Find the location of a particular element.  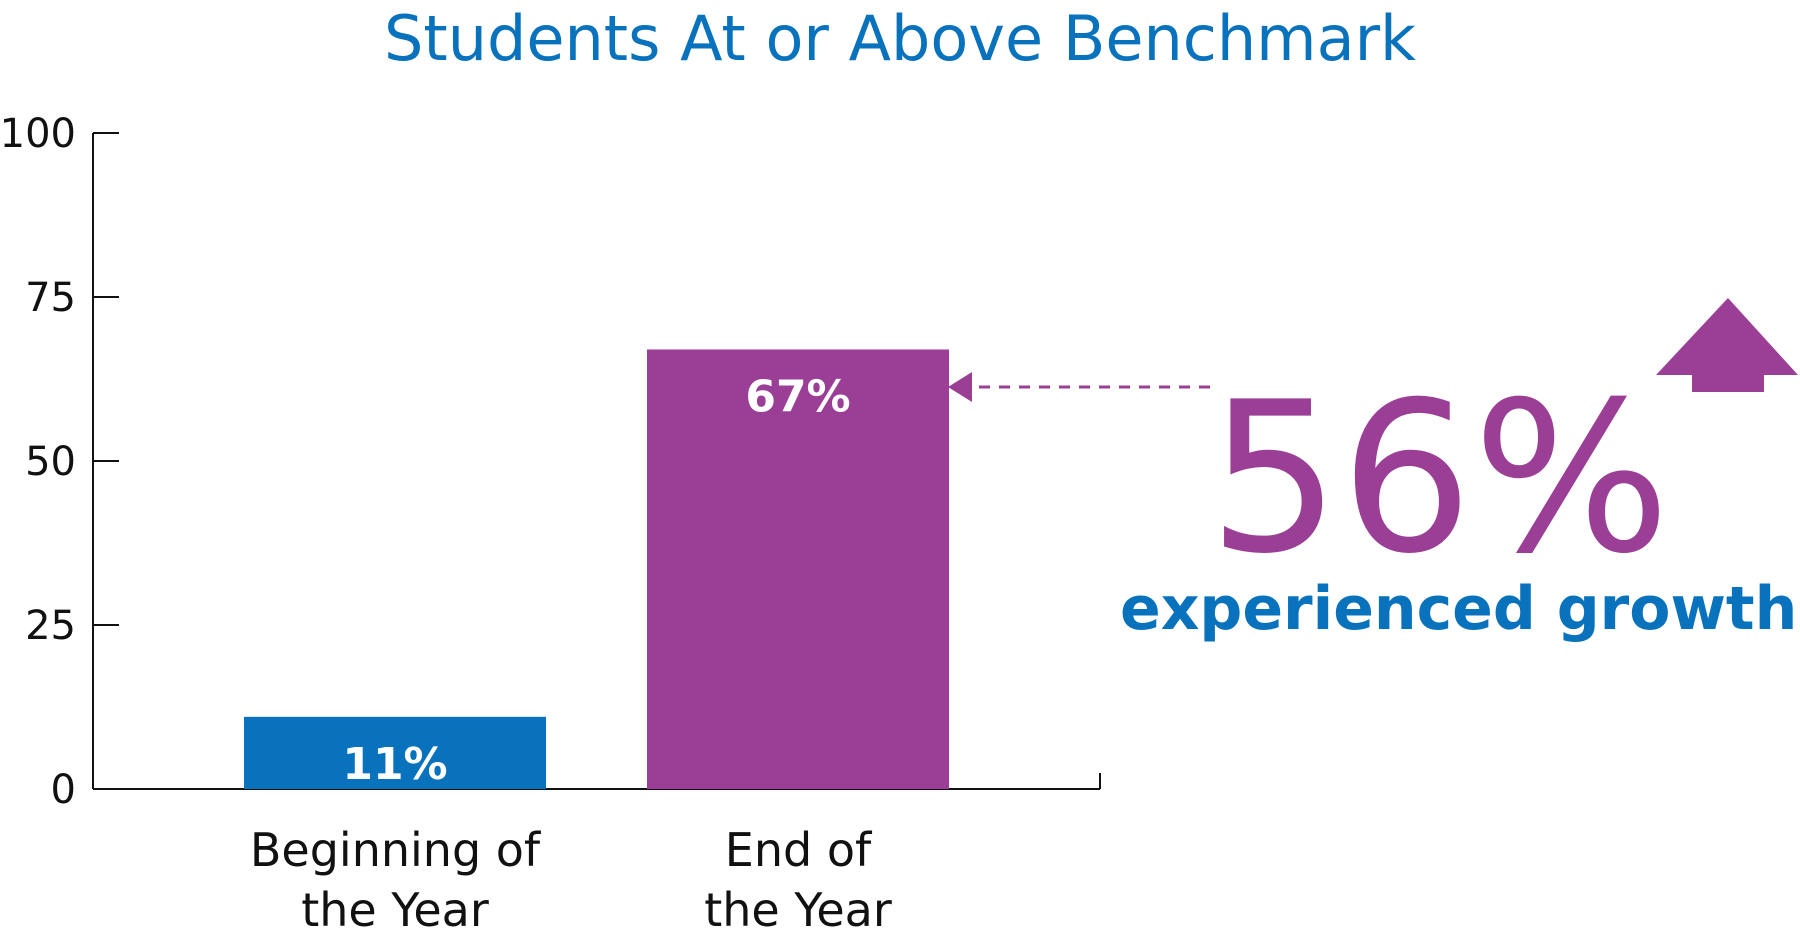

category-label: End of is located at coordinates (799, 850).